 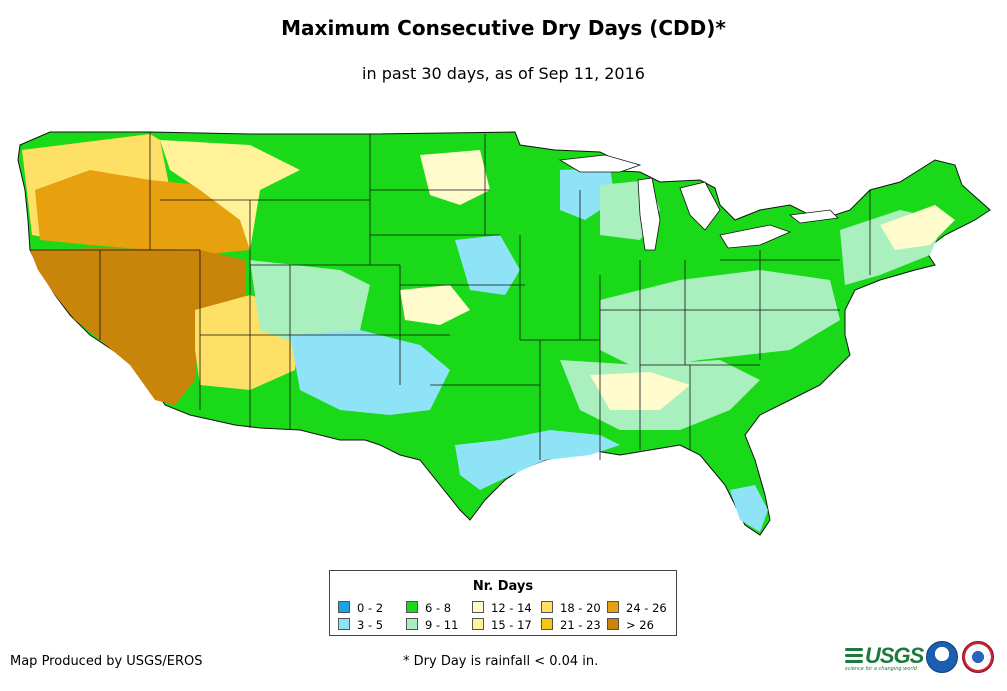 I want to click on usgs-wave-icon, so click(x=854, y=656).